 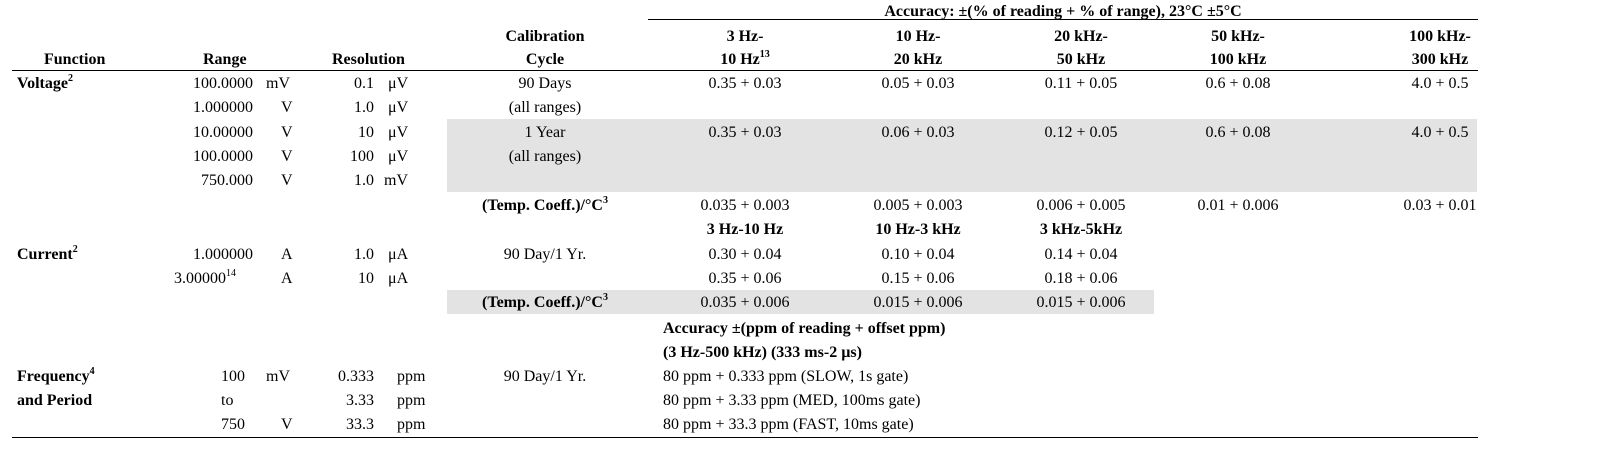 What do you see at coordinates (75, 59) in the screenshot?
I see `function-header: Function` at bounding box center [75, 59].